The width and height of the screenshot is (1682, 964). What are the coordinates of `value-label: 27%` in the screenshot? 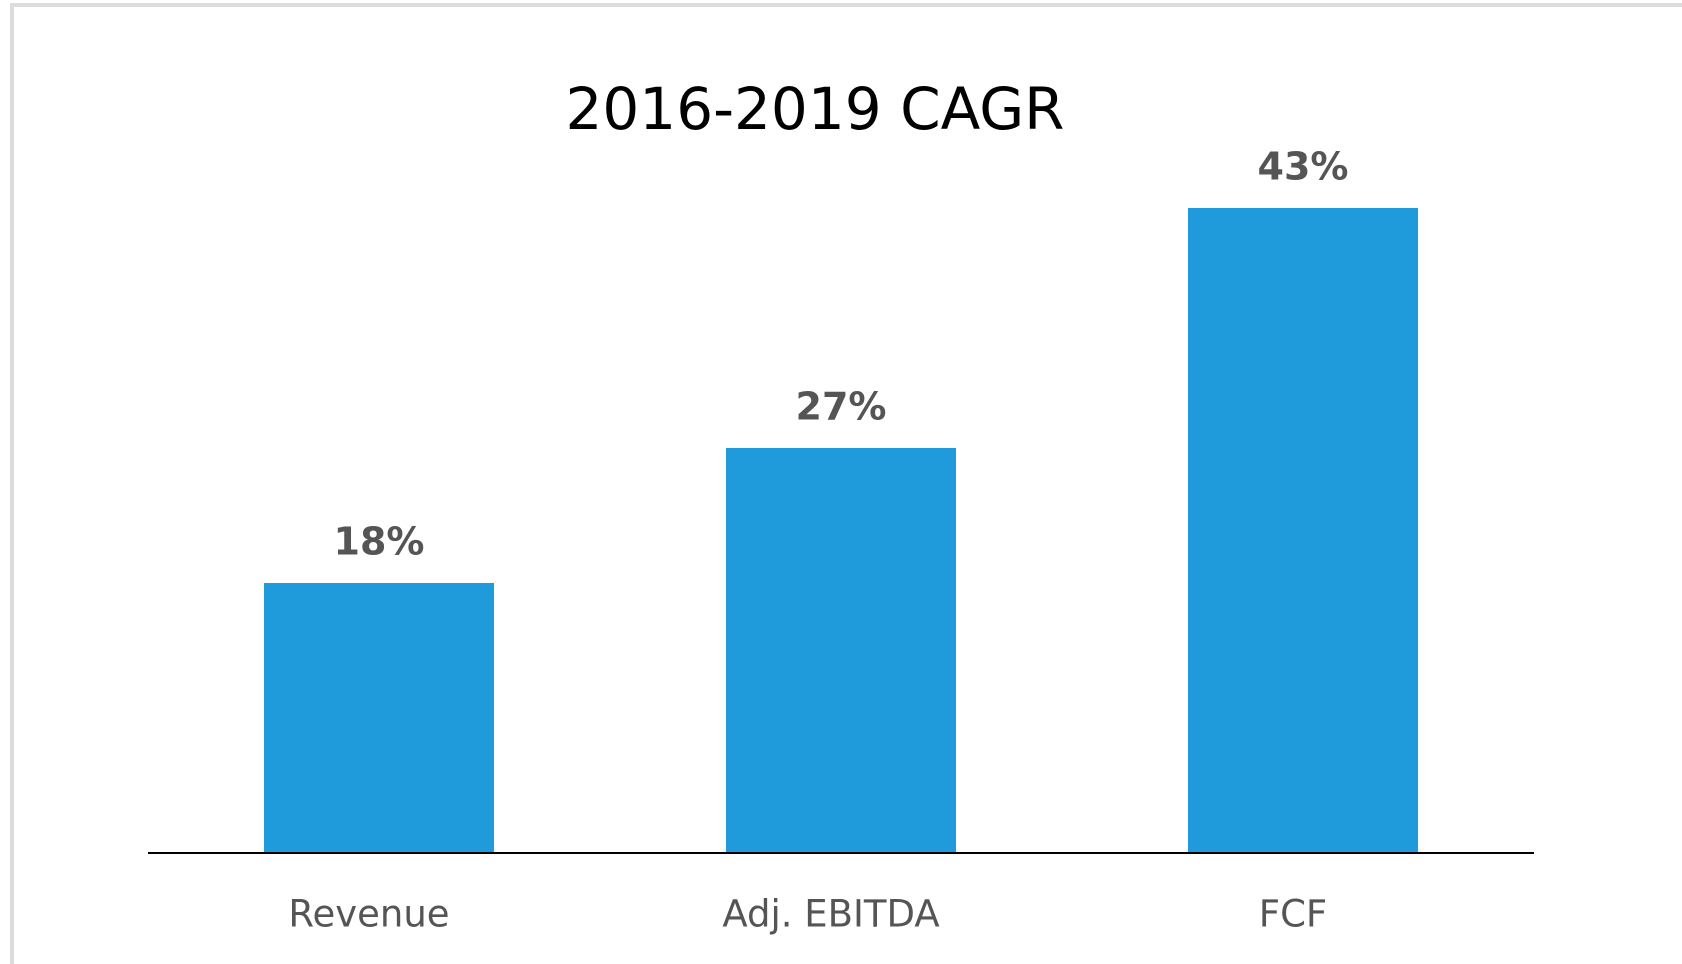 It's located at (841, 407).